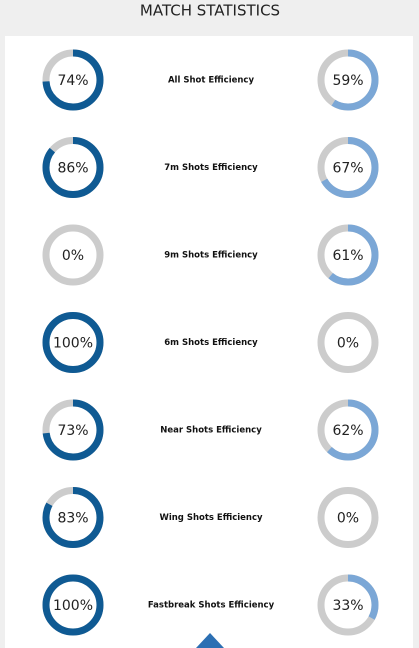 The height and width of the screenshot is (648, 419). What do you see at coordinates (211, 431) in the screenshot?
I see `stat-label: Near Shots Efficiency` at bounding box center [211, 431].